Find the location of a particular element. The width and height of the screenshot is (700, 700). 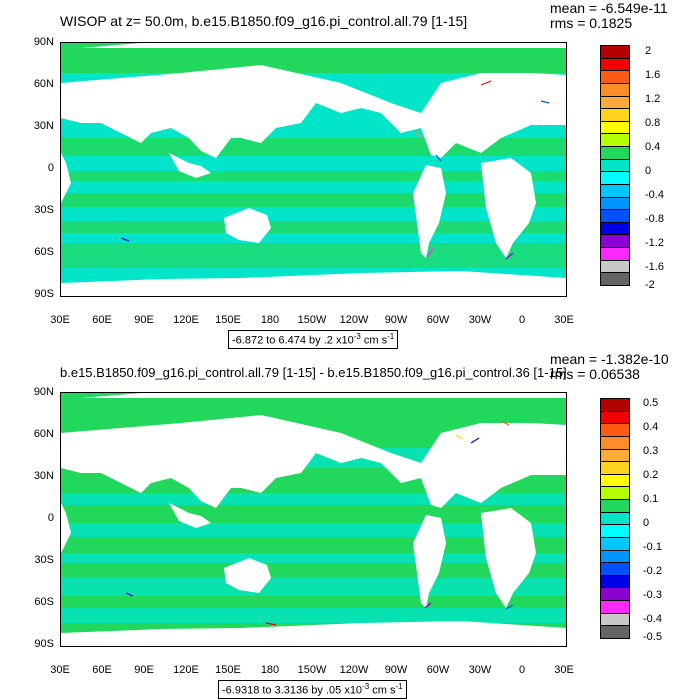

colorbar-label: 1.2 is located at coordinates (653, 99).